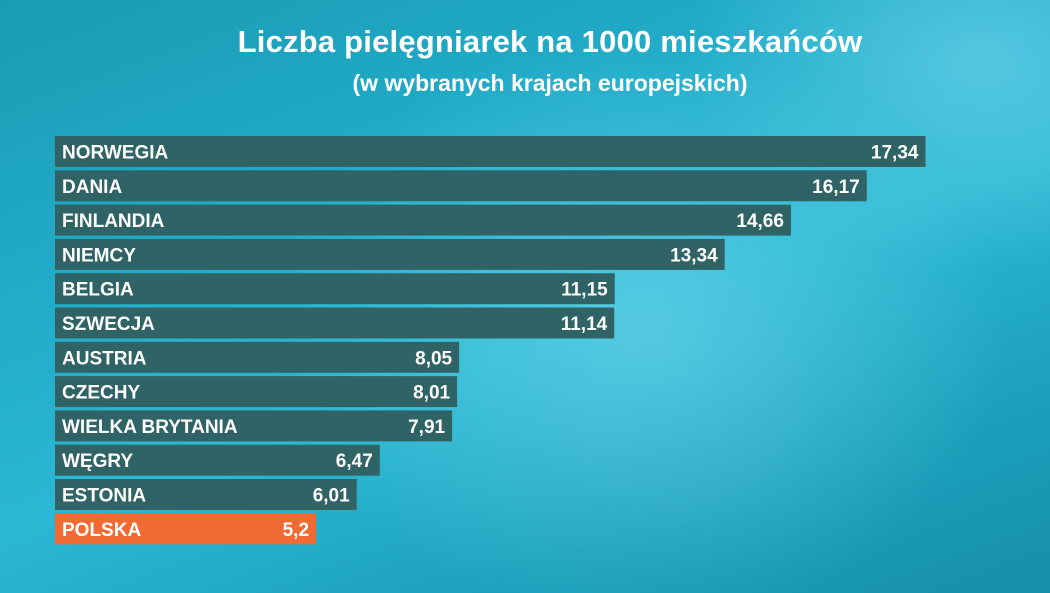 This screenshot has height=593, width=1050. I want to click on bar-value-label: 8,01, so click(431, 393).